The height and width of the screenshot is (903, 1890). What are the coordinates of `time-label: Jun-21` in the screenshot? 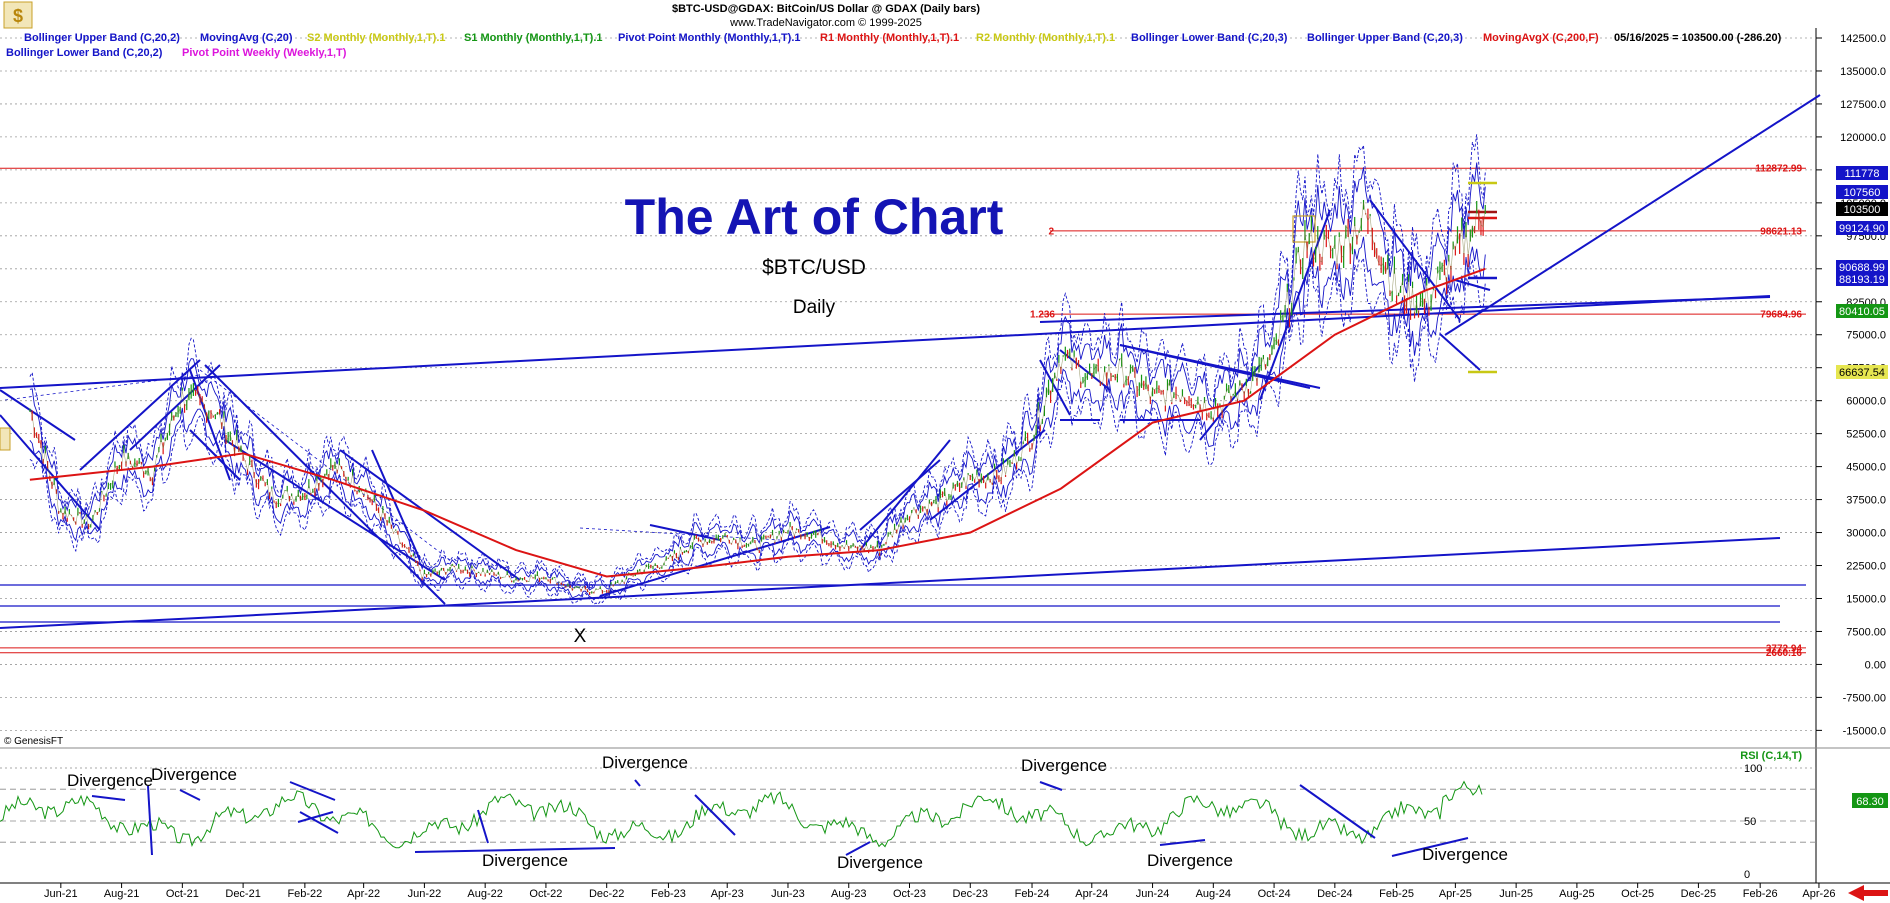 It's located at (61, 894).